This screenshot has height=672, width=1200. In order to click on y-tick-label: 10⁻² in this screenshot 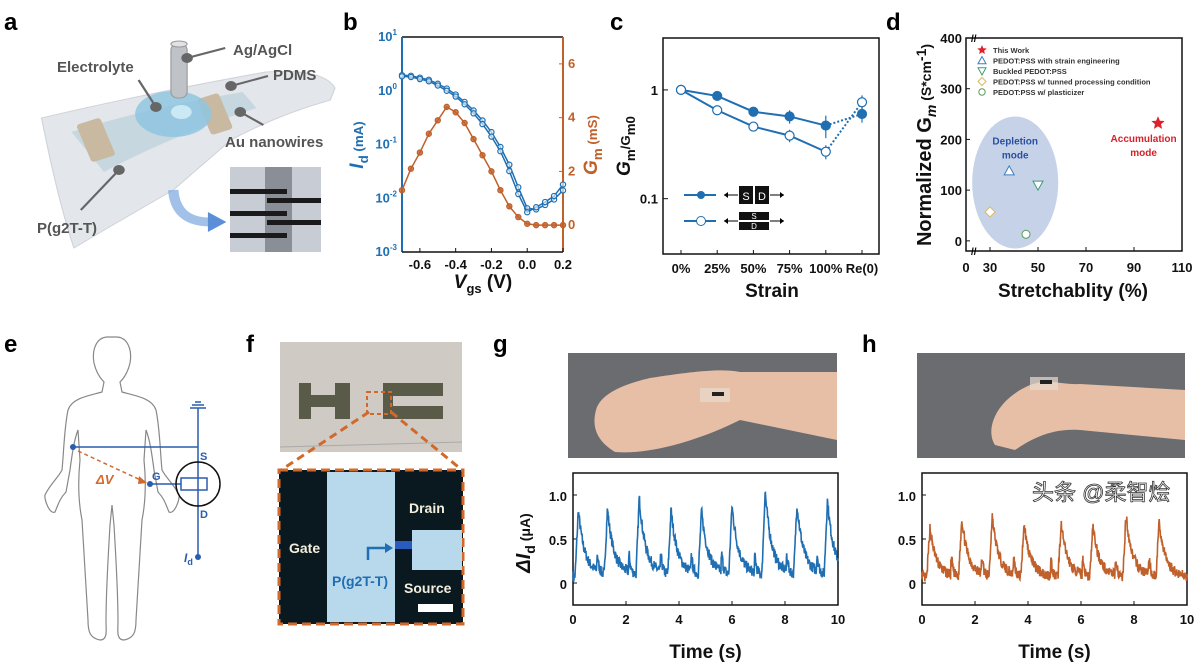, I will do `click(386, 197)`.